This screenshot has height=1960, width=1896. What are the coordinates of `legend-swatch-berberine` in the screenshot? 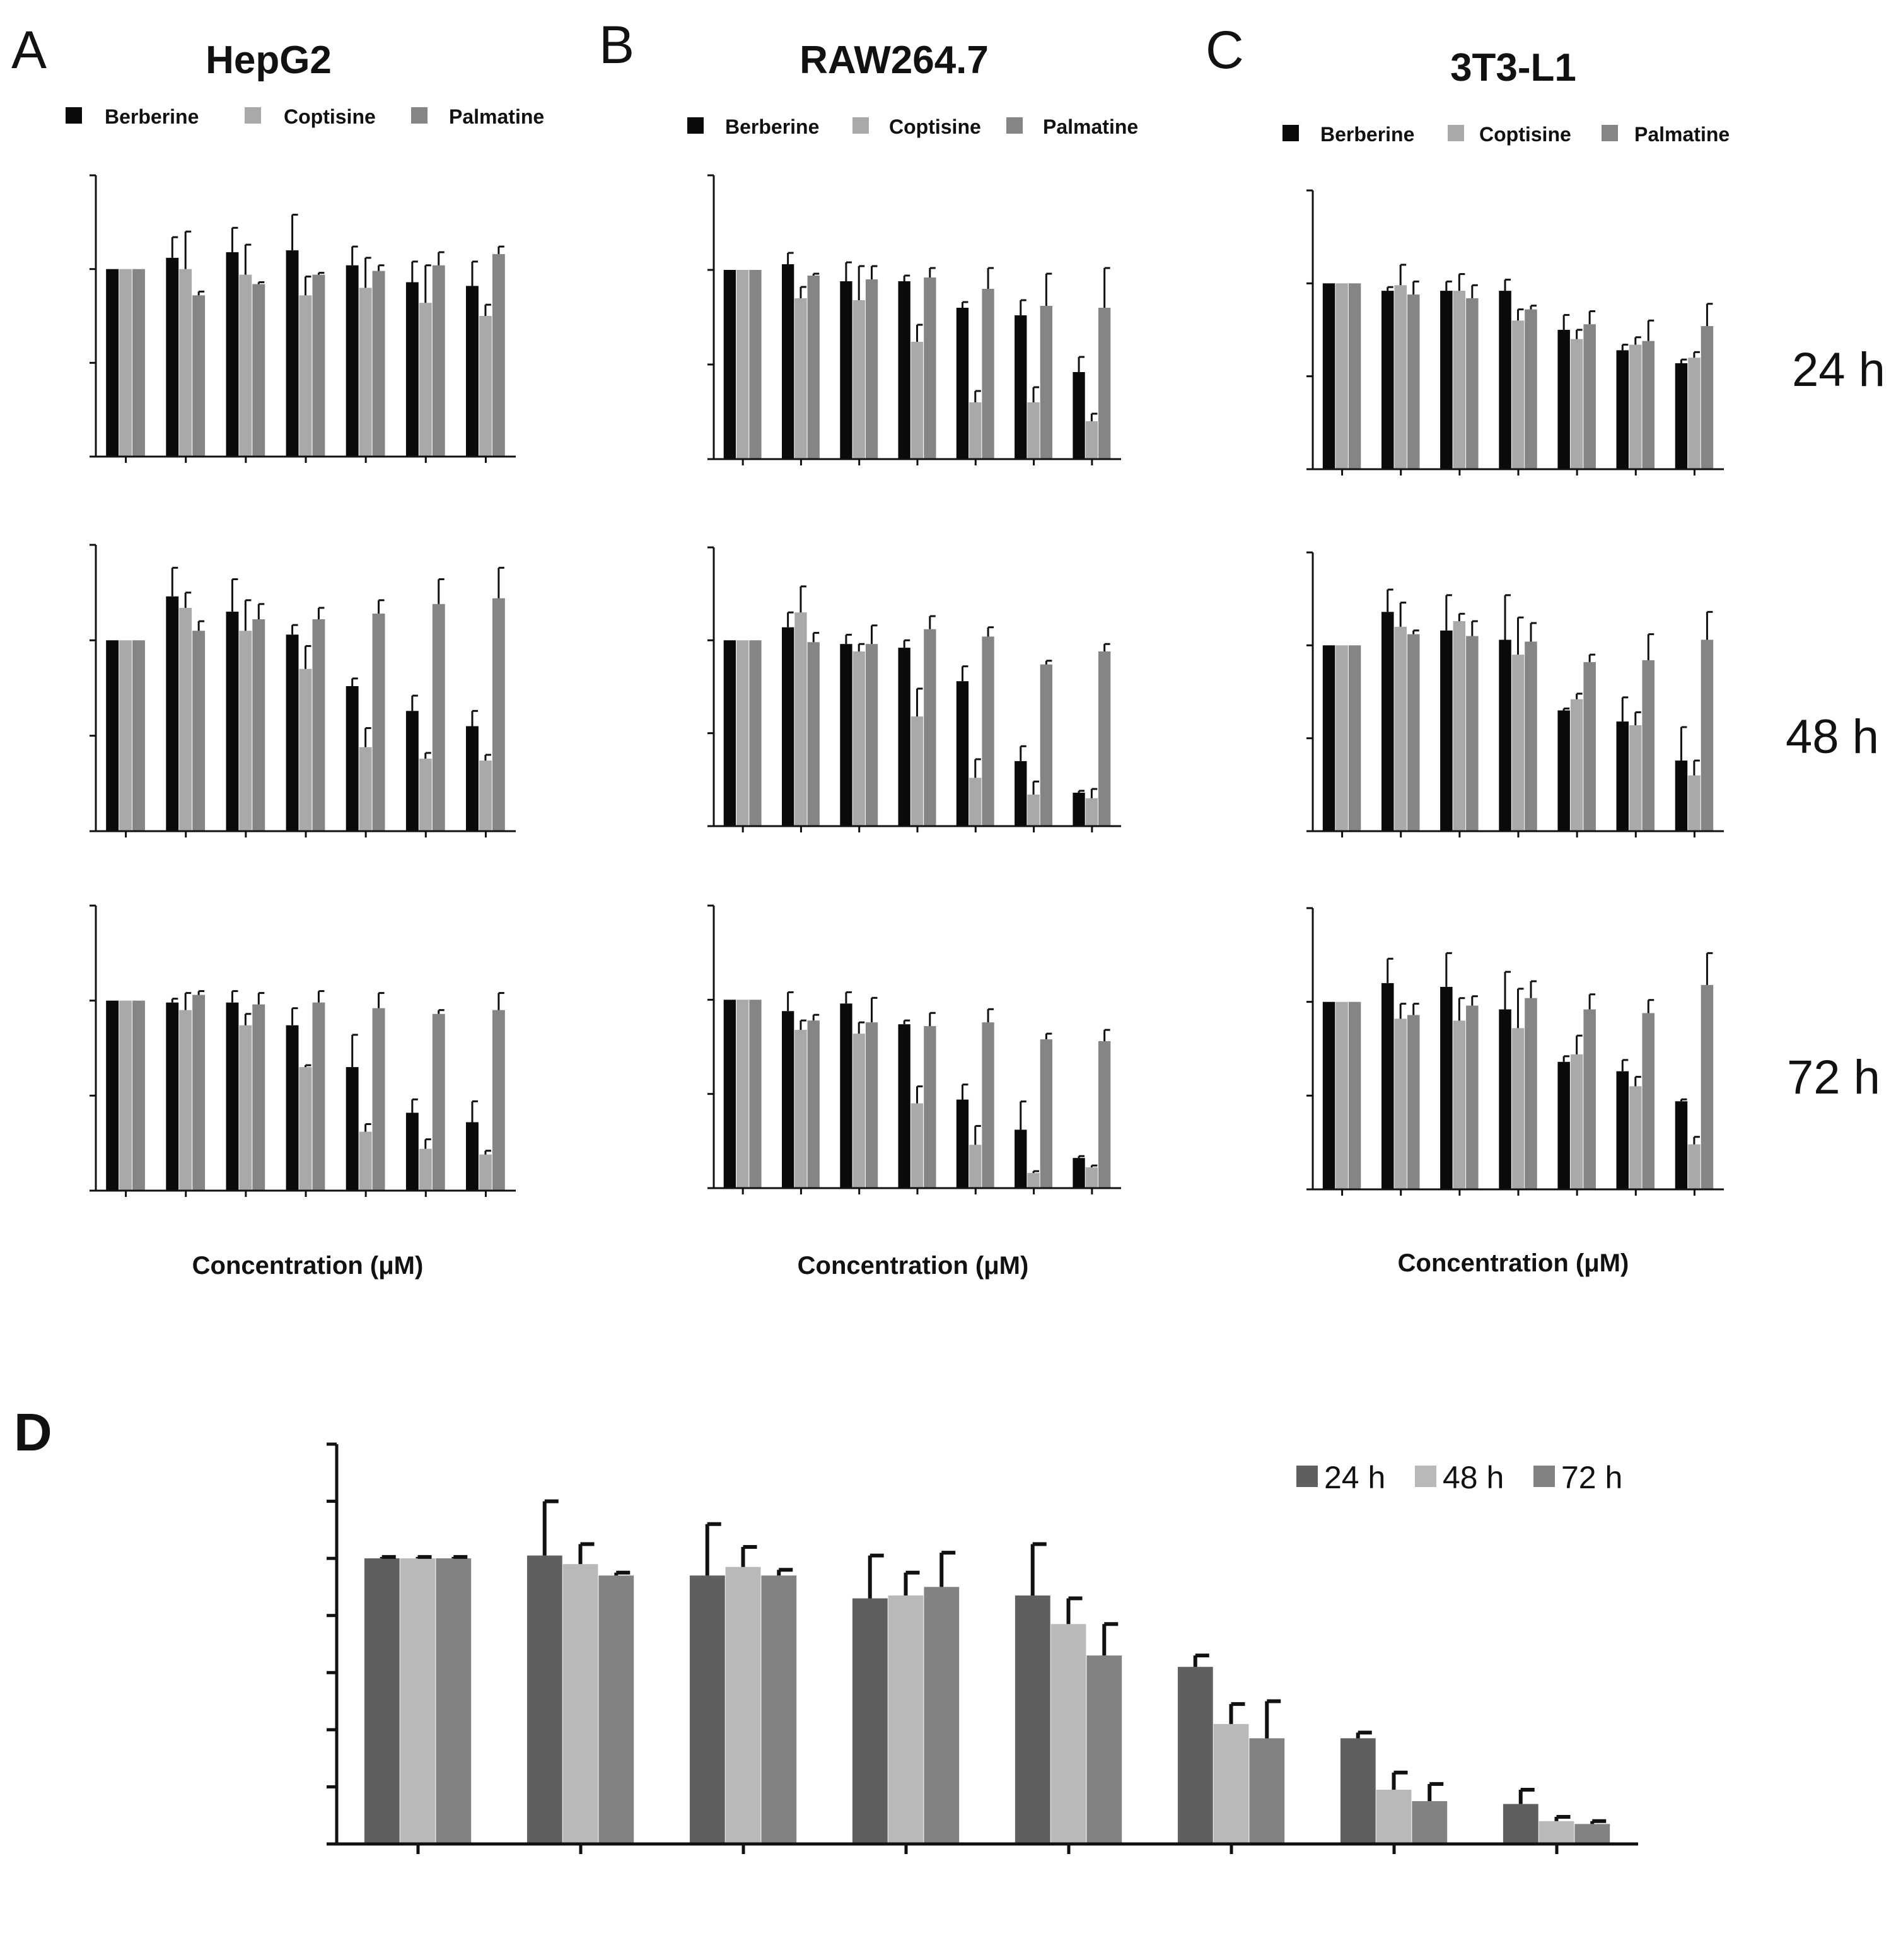 It's located at (1290, 133).